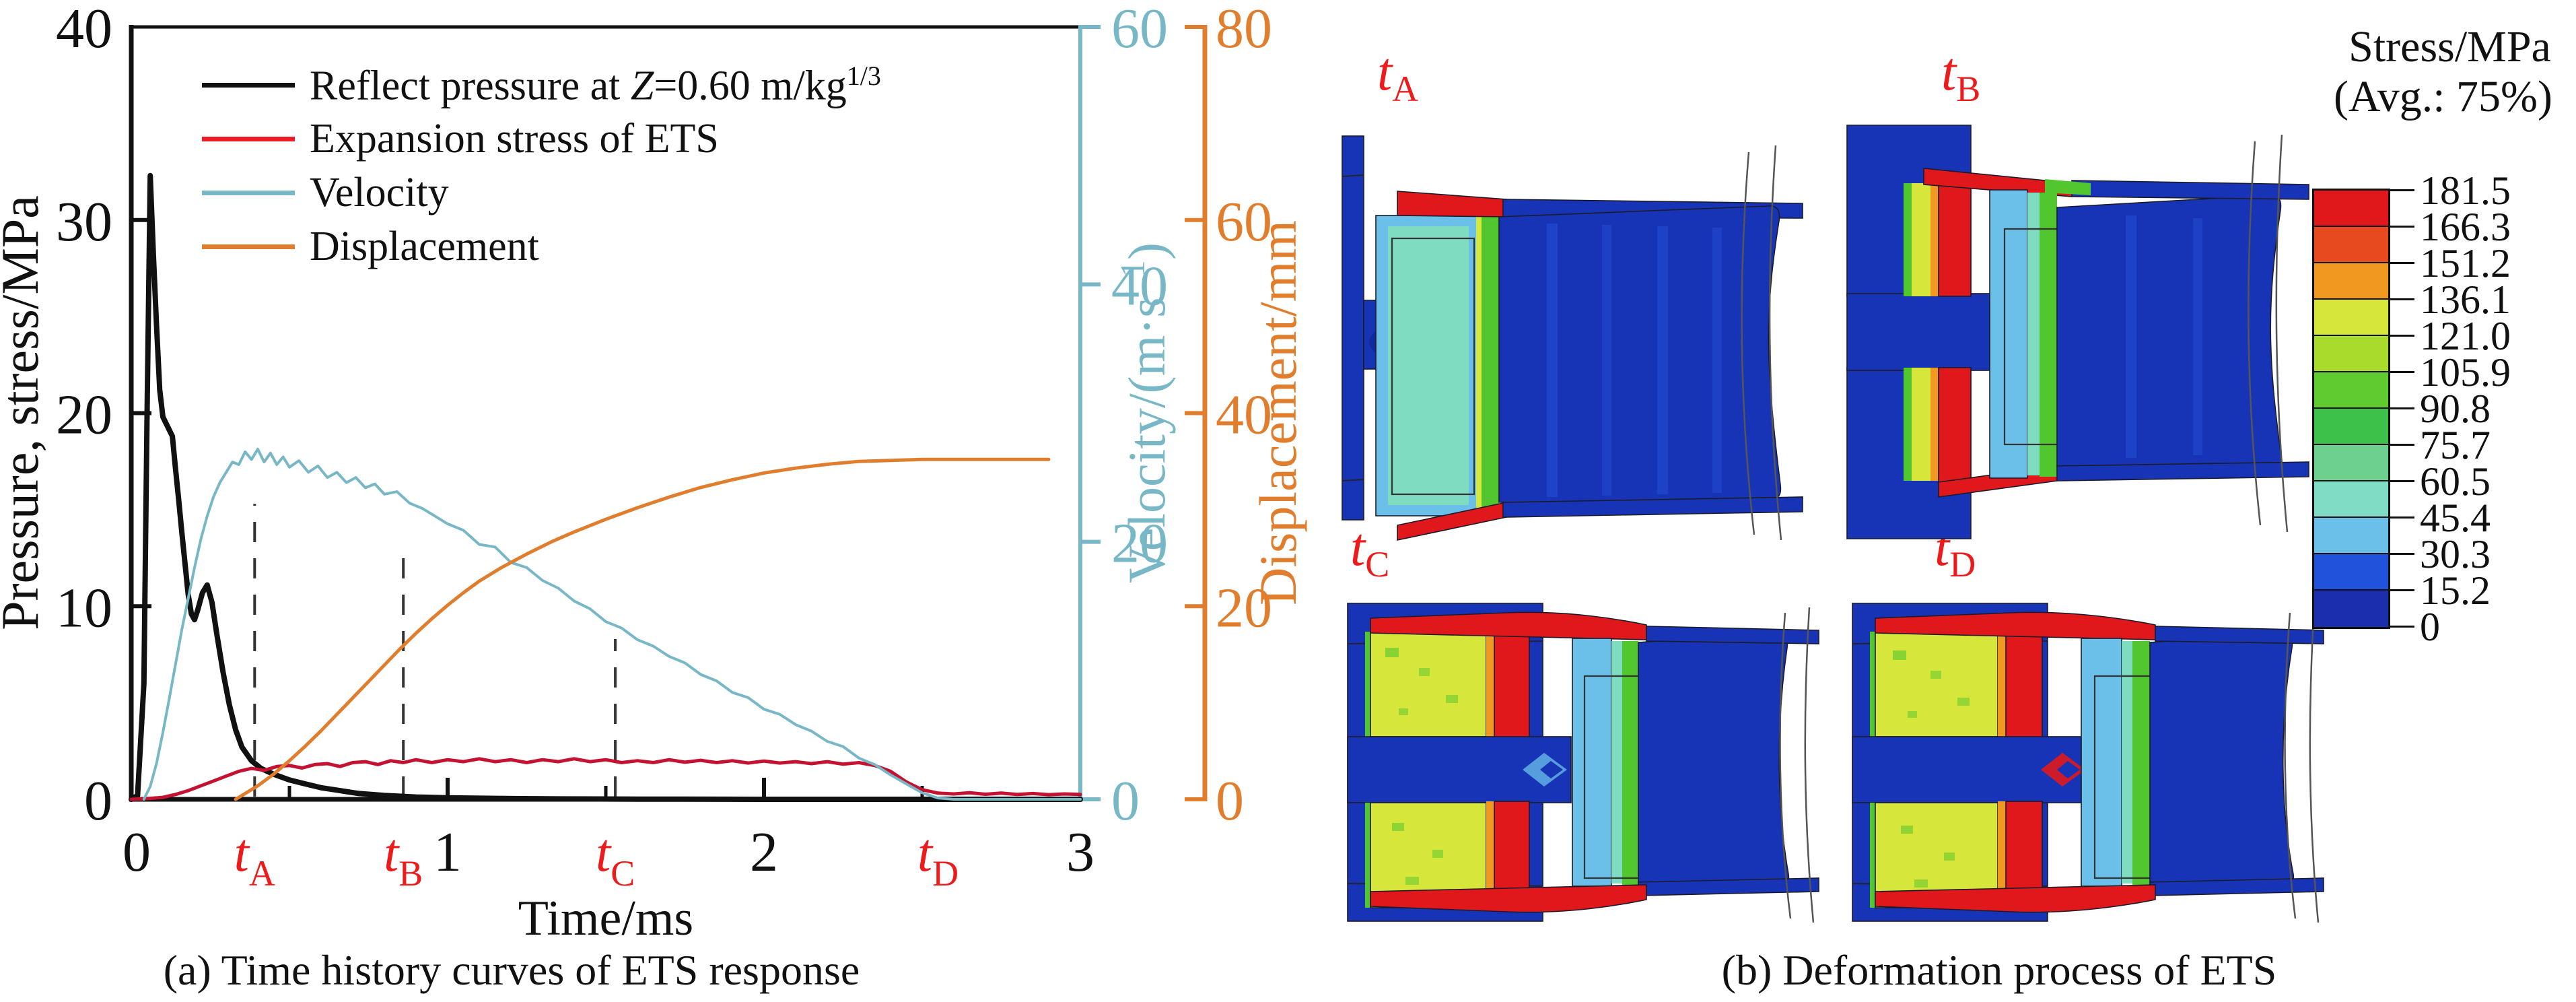  What do you see at coordinates (595, 84) in the screenshot?
I see `legend-label-reflect-pressure: Reflect pressure at Z=0.60 m/kg1/3` at bounding box center [595, 84].